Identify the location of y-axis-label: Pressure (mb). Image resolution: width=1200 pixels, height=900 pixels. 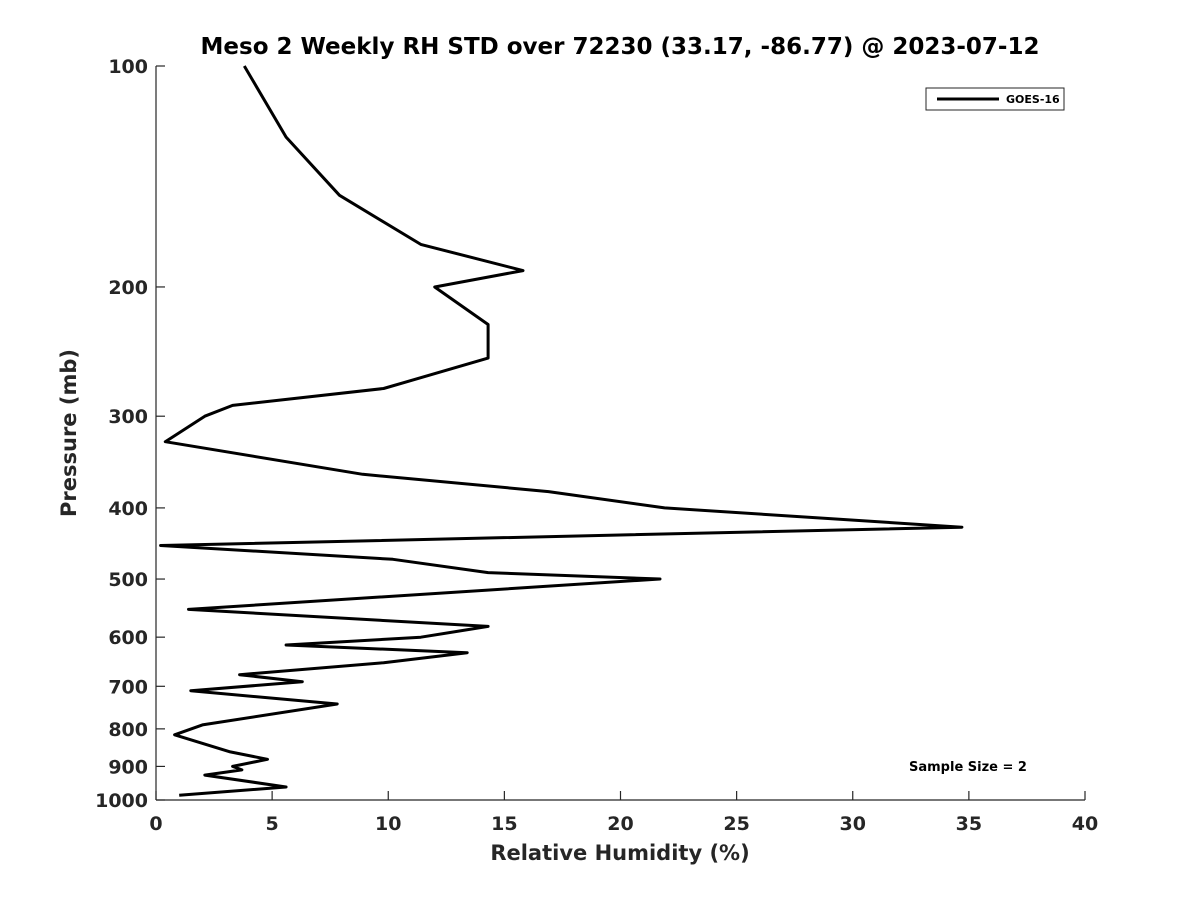
(69, 433).